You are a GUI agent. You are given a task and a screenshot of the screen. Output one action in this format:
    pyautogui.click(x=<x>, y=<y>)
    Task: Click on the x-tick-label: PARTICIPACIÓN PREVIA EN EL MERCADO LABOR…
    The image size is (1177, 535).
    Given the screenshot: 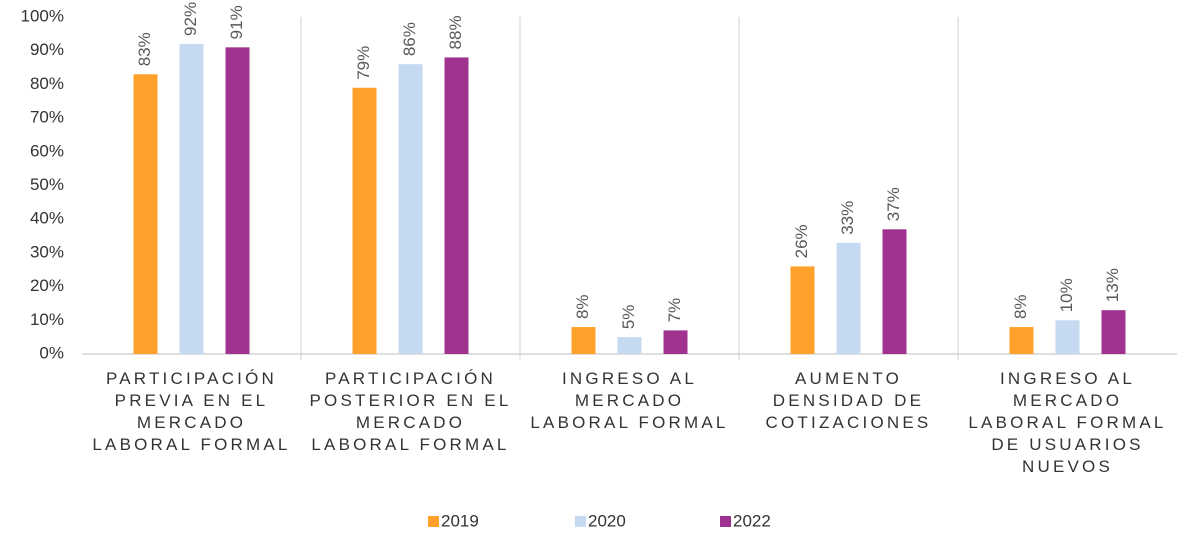 What is the action you would take?
    pyautogui.click(x=191, y=411)
    